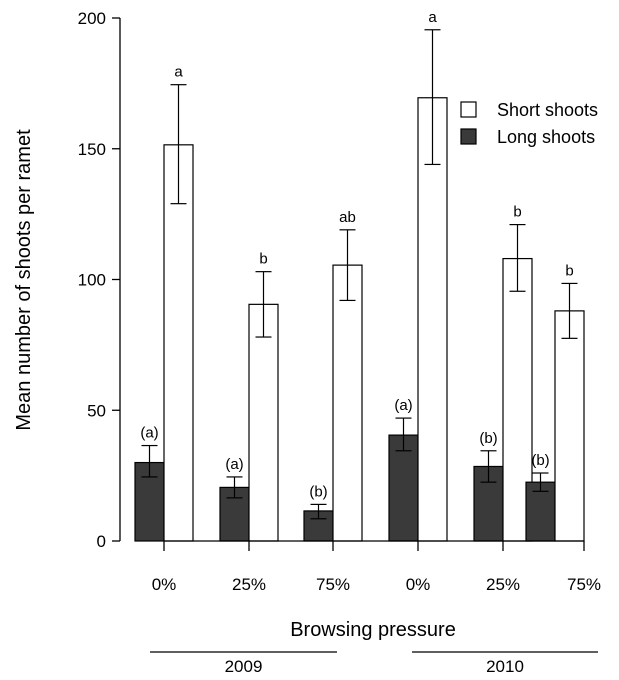  What do you see at coordinates (468, 109) in the screenshot?
I see `legend-swatch-short-shoots` at bounding box center [468, 109].